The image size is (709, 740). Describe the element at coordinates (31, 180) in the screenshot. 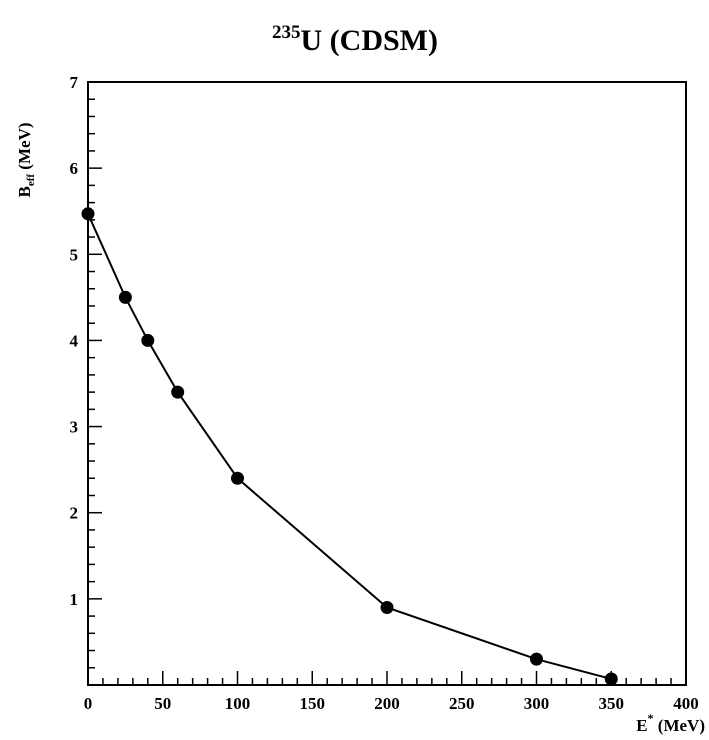

I see `y-axis-label-subscript: eff` at that location.